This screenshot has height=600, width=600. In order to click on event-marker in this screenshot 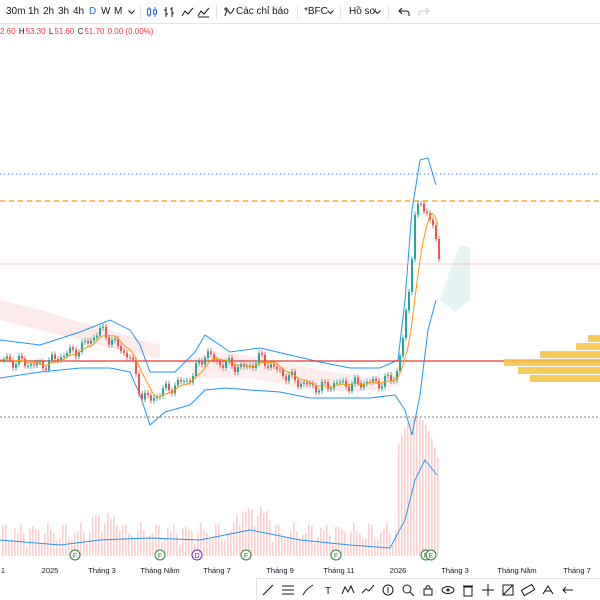, I will do `click(75, 555)`.